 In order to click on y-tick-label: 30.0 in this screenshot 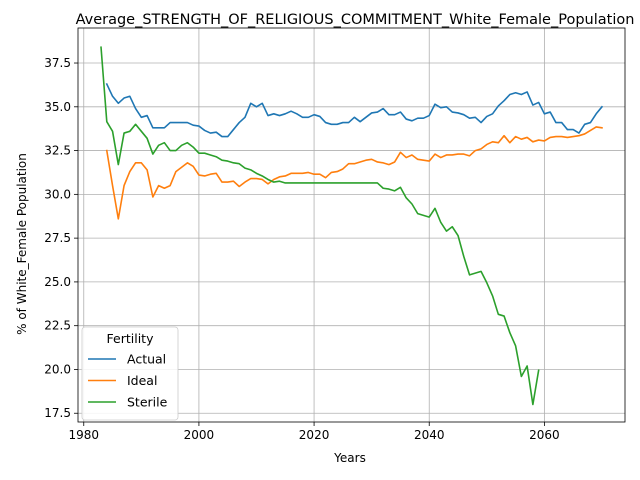, I will do `click(57, 194)`.